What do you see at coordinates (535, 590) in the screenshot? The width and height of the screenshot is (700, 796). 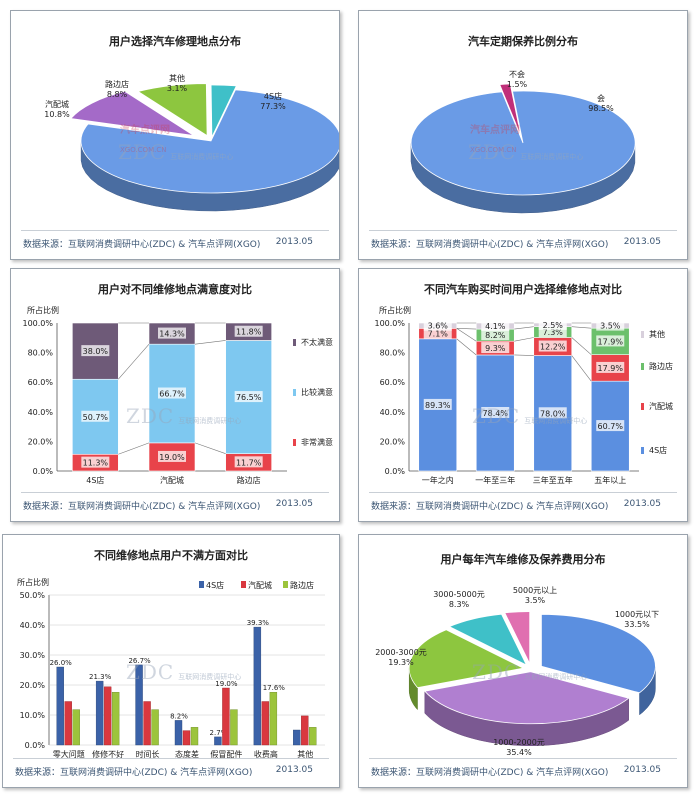 I see `pie-label: 5000元以上` at bounding box center [535, 590].